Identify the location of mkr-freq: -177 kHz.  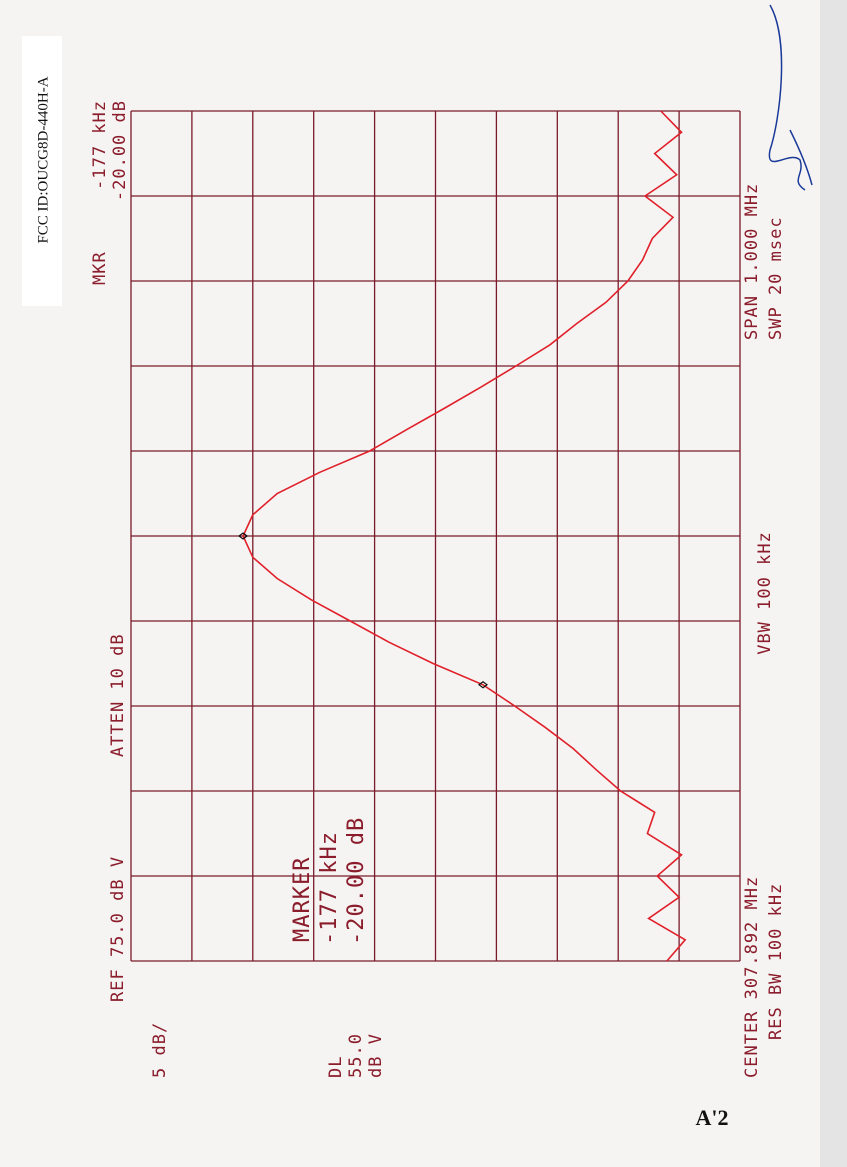
(100, 145).